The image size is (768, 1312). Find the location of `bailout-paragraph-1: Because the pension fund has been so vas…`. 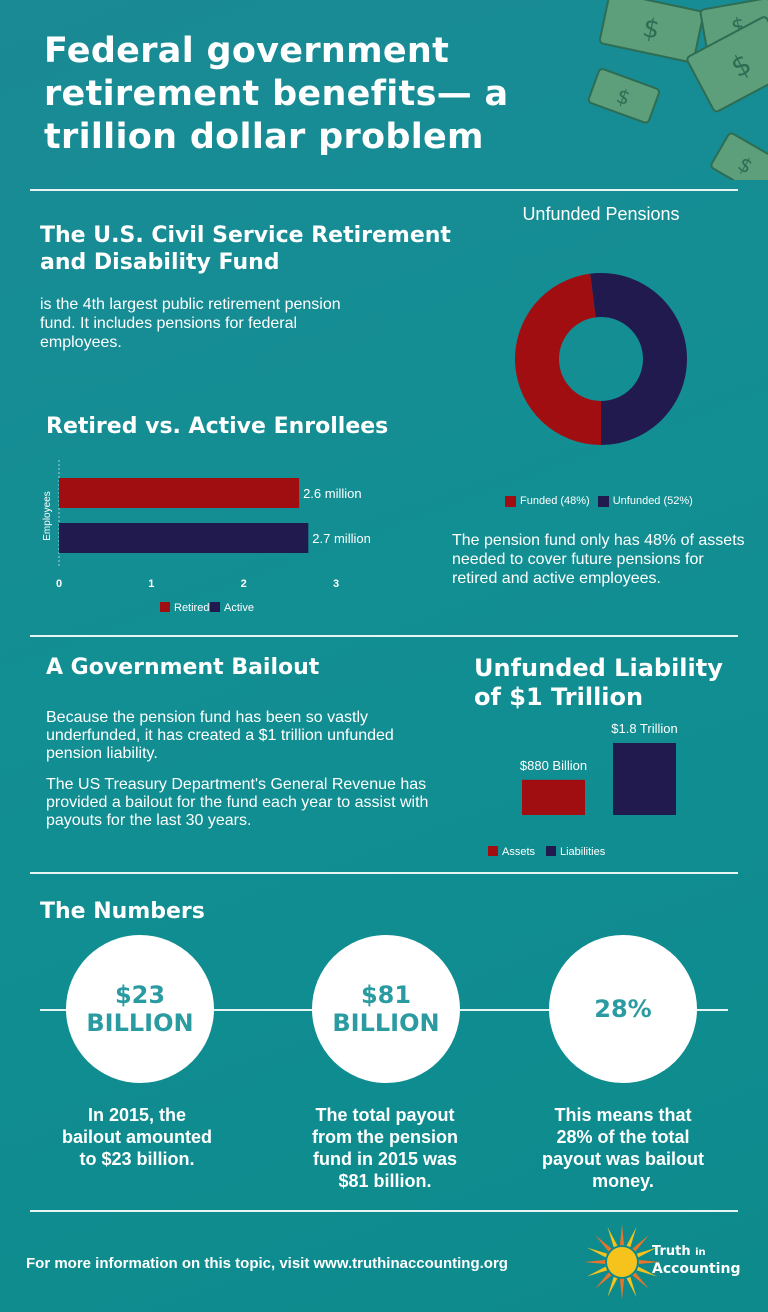

bailout-paragraph-1: Because the pension fund has been so vas… is located at coordinates (220, 735).